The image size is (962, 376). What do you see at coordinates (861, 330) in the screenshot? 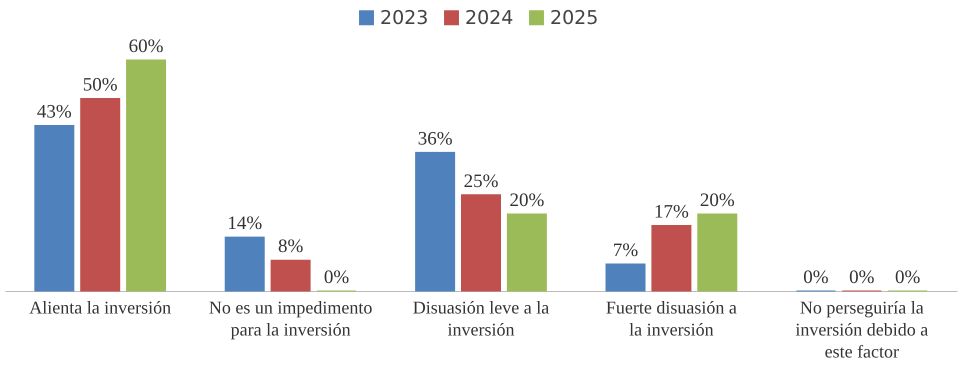
I see `x-tick-label: No perseguiría la inversión debido a este factor` at bounding box center [861, 330].